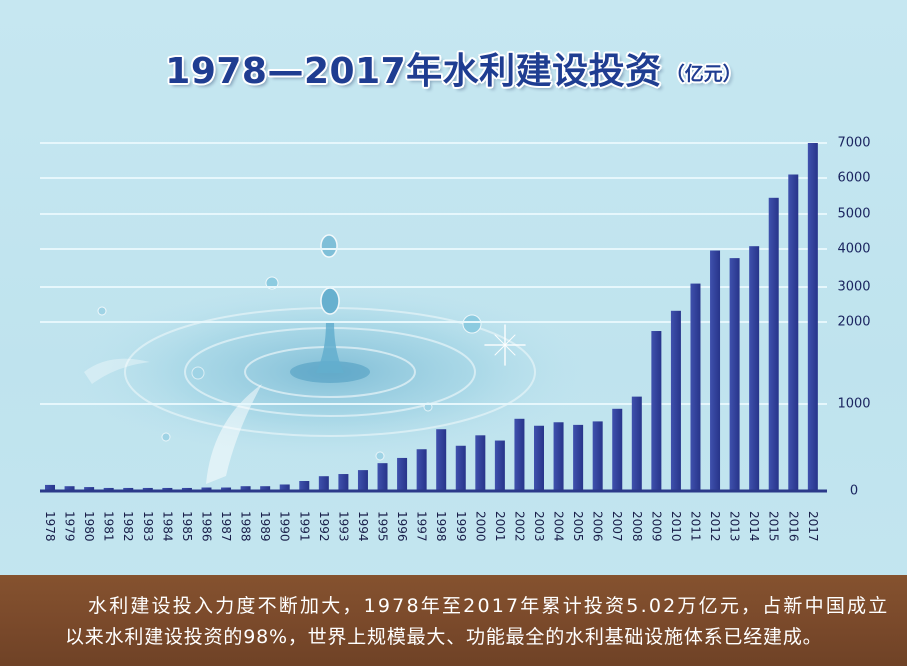 The height and width of the screenshot is (666, 907). What do you see at coordinates (735, 526) in the screenshot?
I see `x-tick-label: 2013` at bounding box center [735, 526].